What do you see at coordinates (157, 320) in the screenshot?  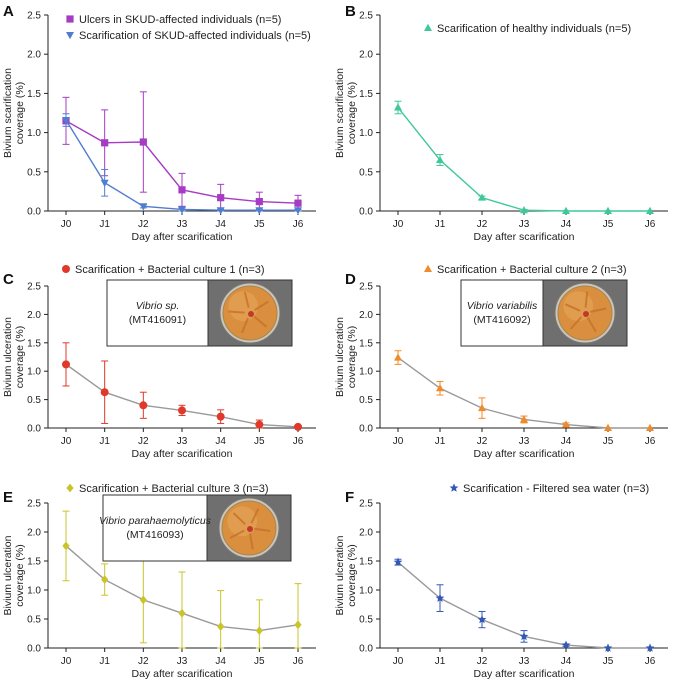 I see `inset-accession: (MT416091)` at bounding box center [157, 320].